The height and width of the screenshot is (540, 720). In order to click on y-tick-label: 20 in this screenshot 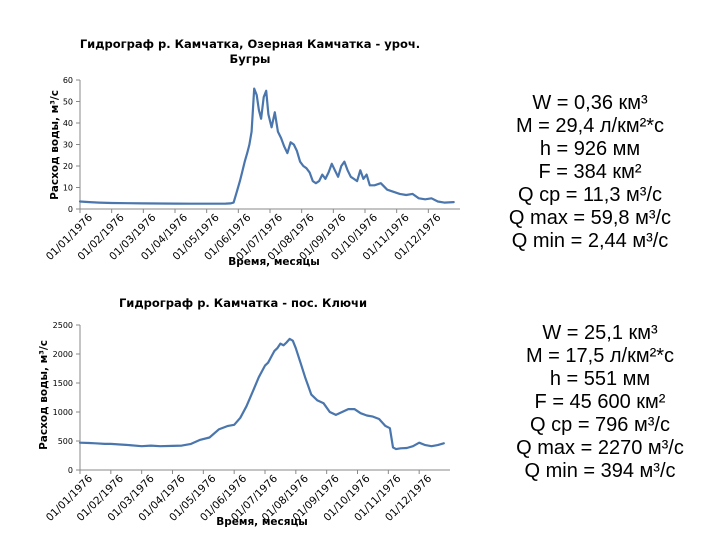, I will do `click(68, 166)`.